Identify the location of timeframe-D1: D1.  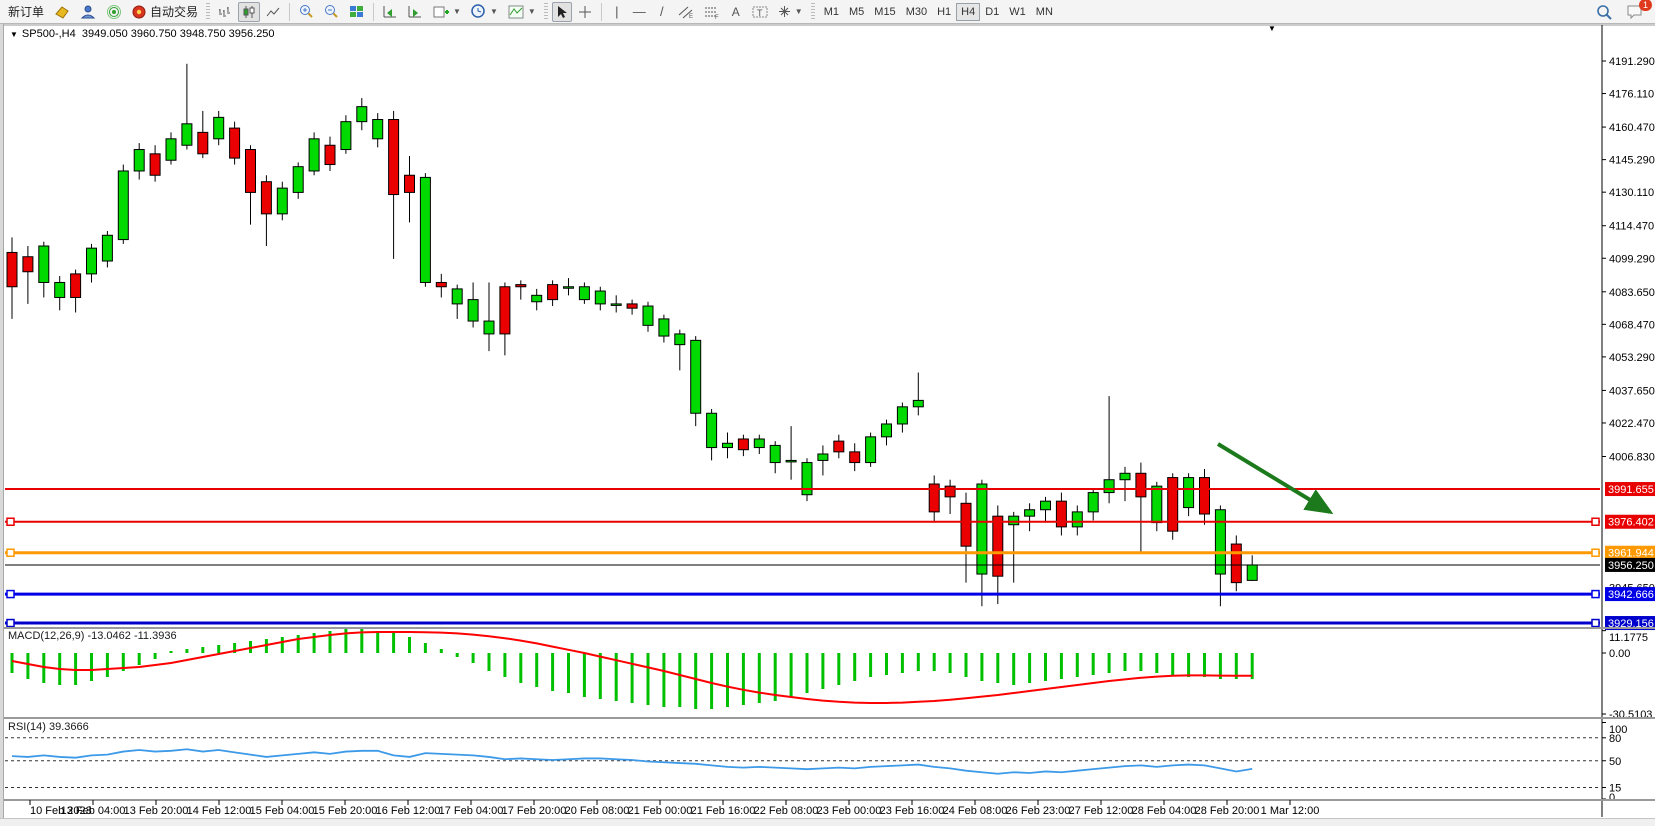
(992, 11).